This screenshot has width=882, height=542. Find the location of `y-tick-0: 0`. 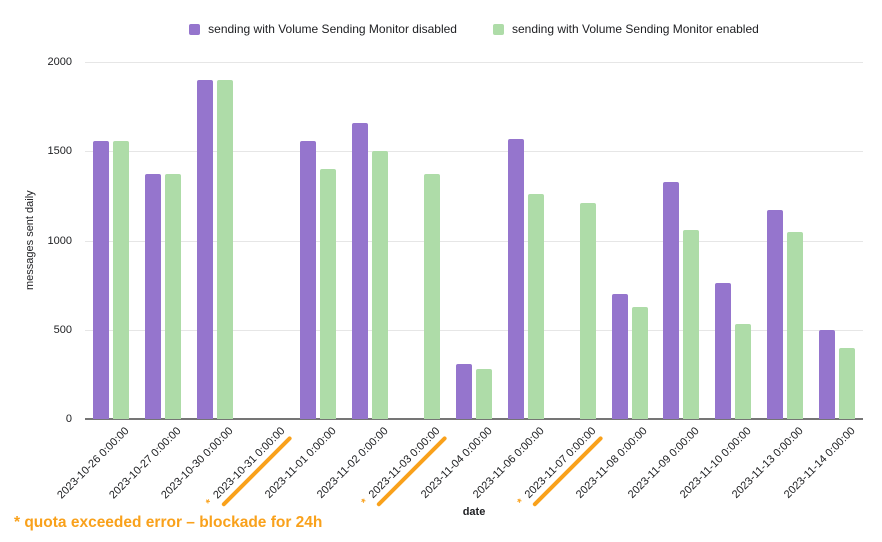

y-tick-0: 0 is located at coordinates (68, 419).